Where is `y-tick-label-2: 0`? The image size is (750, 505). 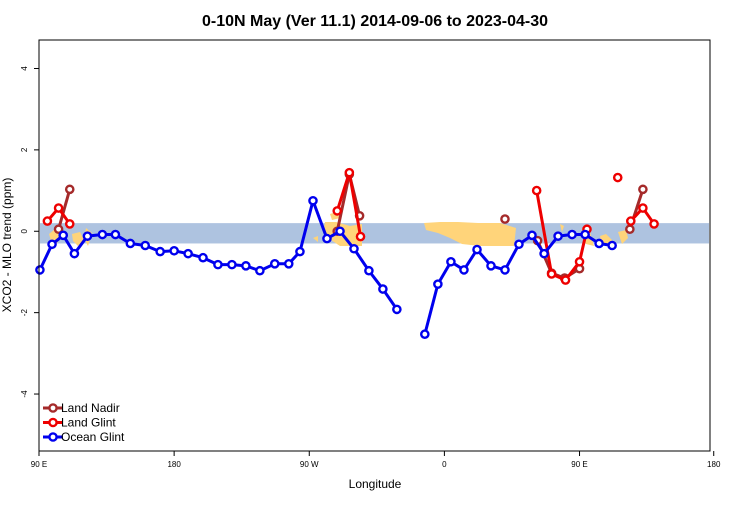
y-tick-label-2: 0 is located at coordinates (24, 230).